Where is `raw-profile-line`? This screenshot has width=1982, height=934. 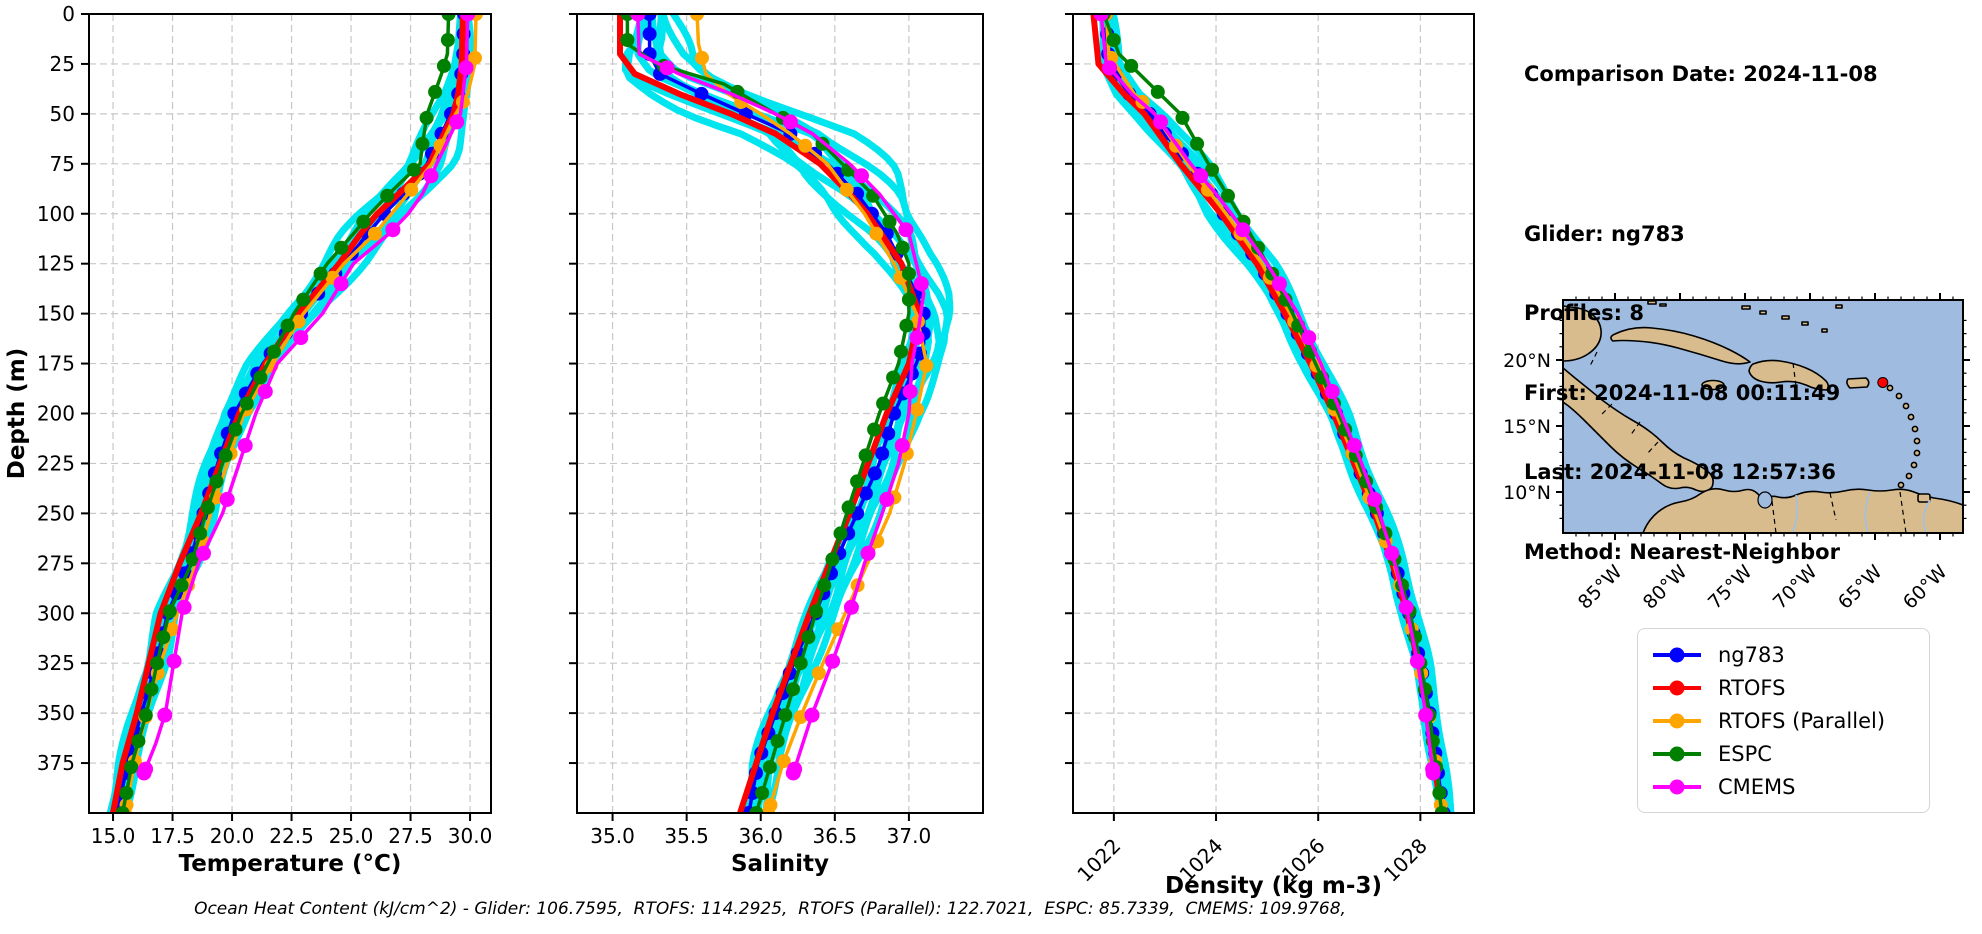 raw-profile-line is located at coordinates (805, 413).